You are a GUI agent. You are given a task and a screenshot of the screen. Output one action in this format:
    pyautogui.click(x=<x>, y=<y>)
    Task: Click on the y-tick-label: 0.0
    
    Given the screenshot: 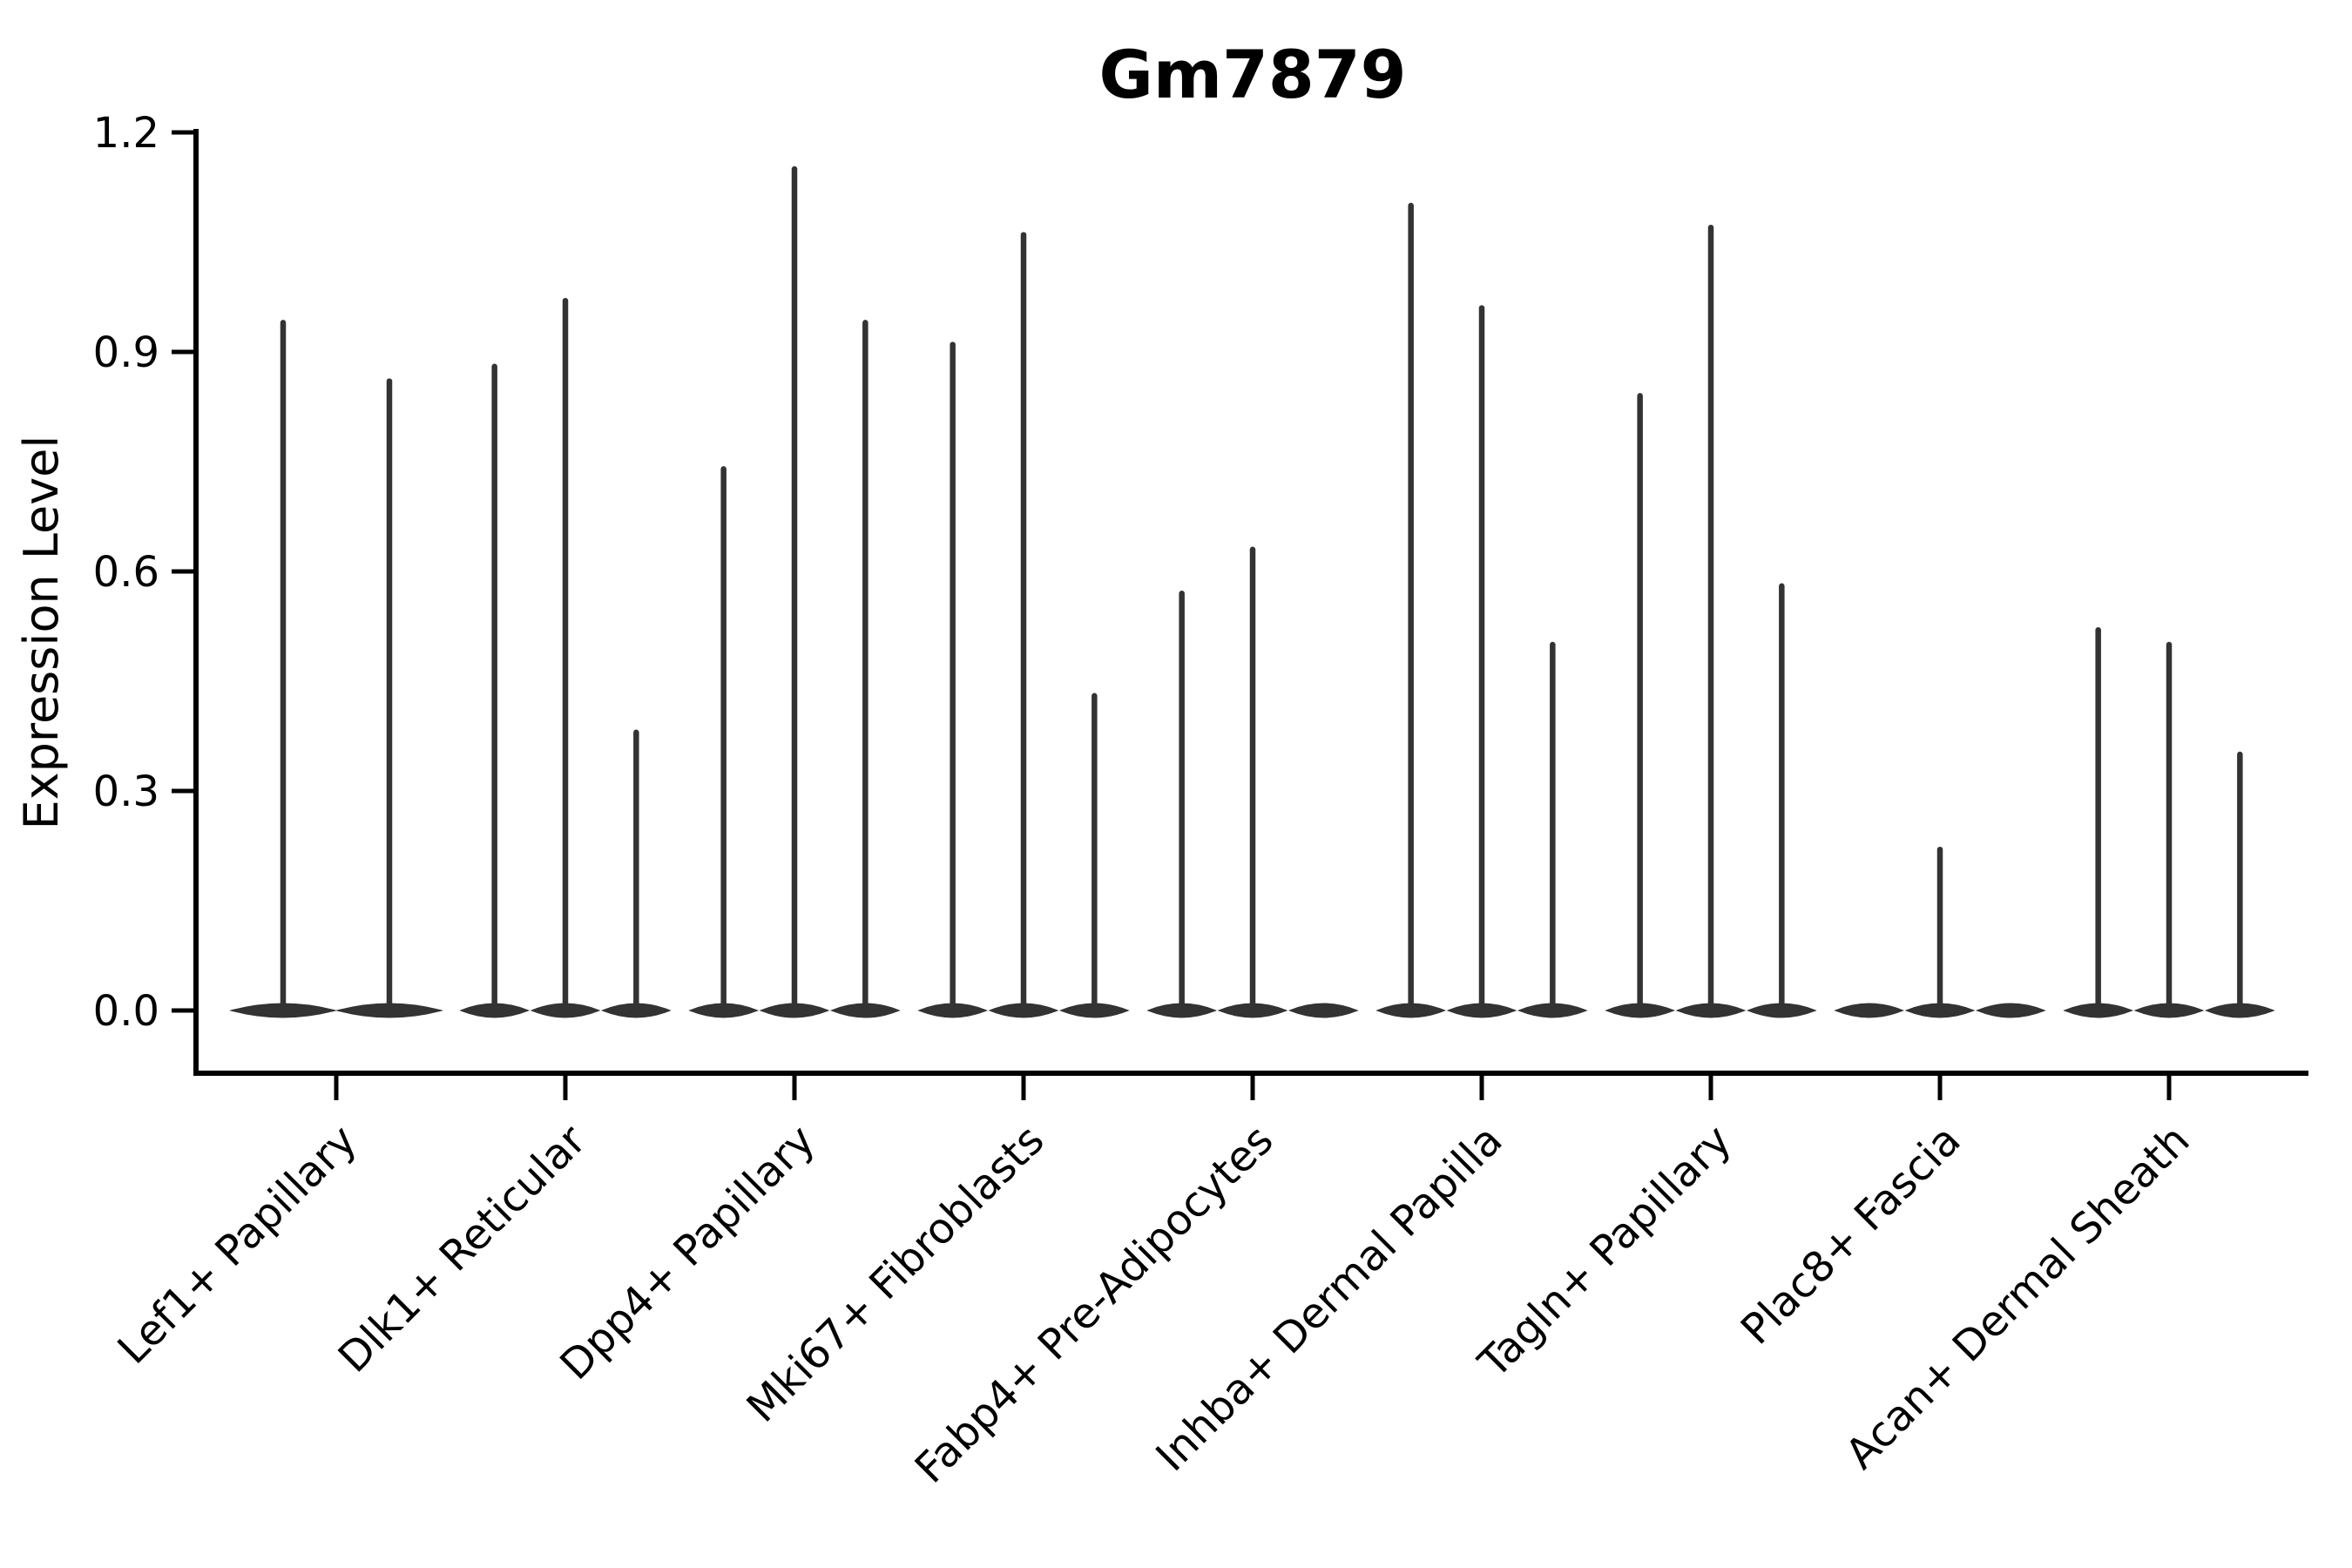 What is the action you would take?
    pyautogui.click(x=126, y=1012)
    